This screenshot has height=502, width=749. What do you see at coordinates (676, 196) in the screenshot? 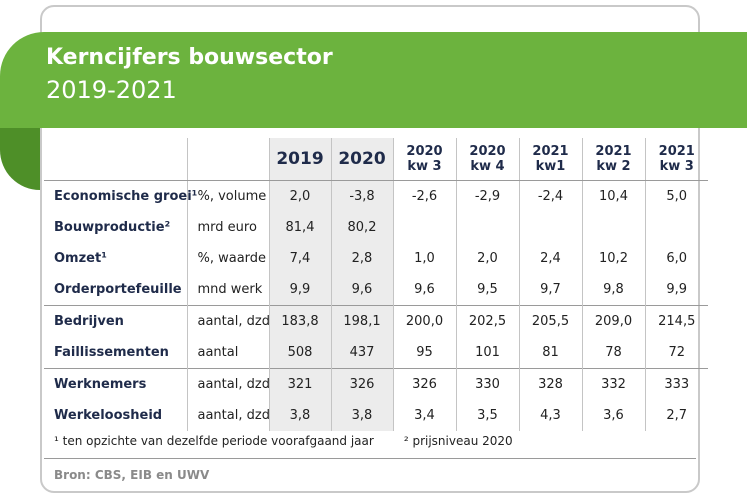
I see `row-value: 5,0` at bounding box center [676, 196].